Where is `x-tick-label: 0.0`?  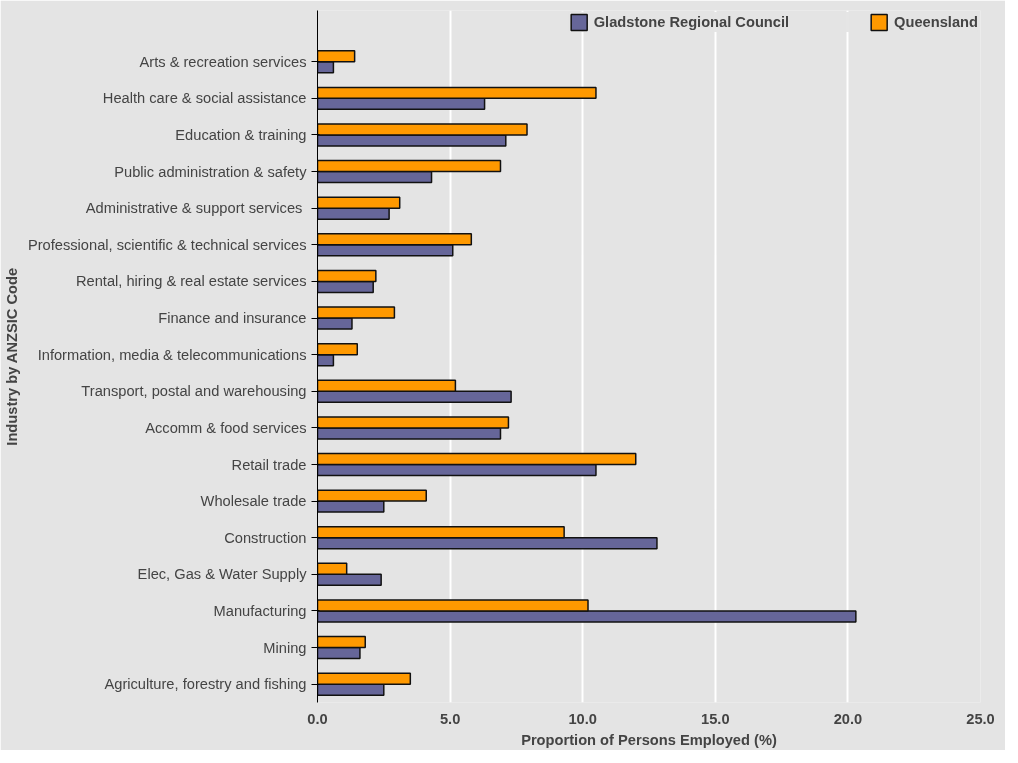
x-tick-label: 0.0 is located at coordinates (317, 718).